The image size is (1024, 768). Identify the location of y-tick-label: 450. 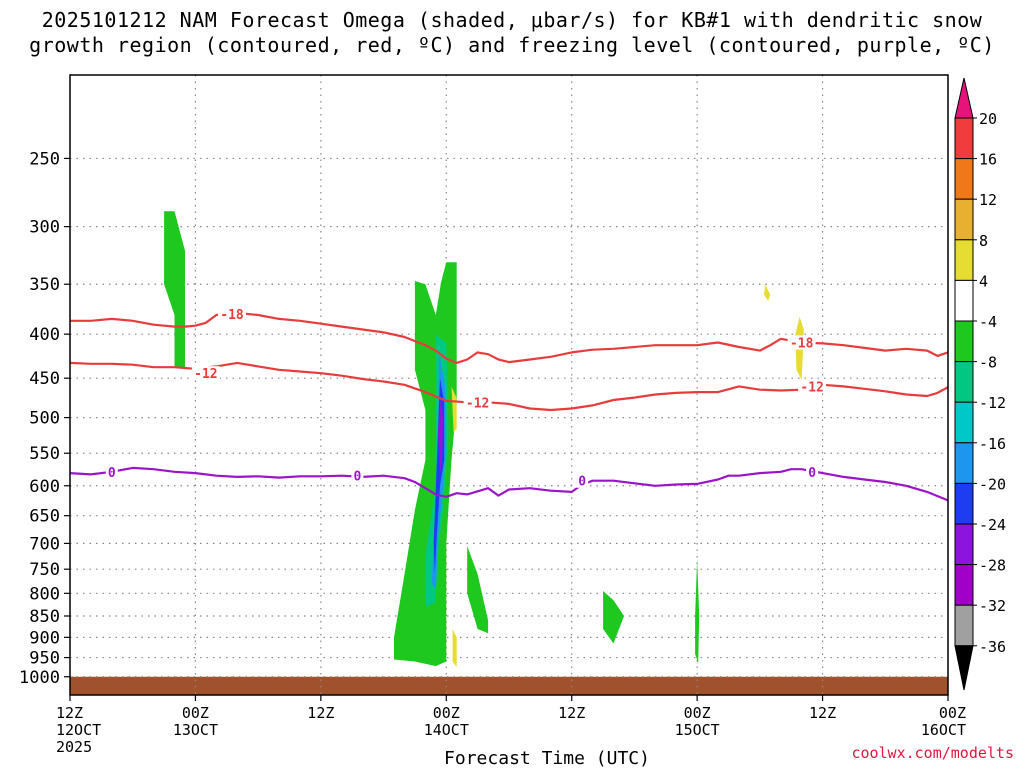
(44, 379).